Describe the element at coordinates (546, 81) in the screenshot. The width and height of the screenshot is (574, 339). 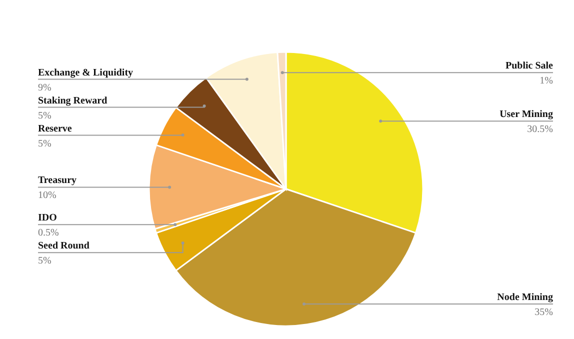
I see `data-label: 1%` at that location.